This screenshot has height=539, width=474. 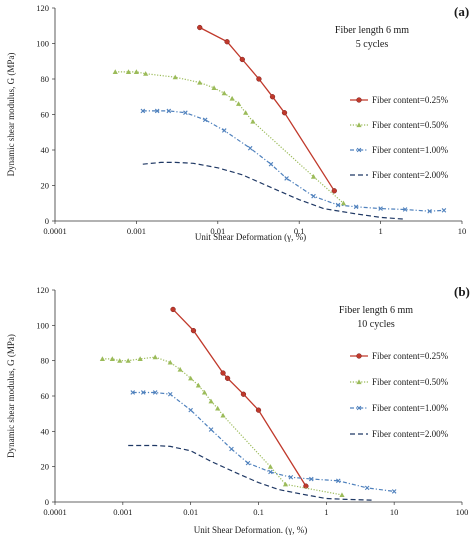 I want to click on legend-label: Fiber content=0.50%, so click(x=410, y=125).